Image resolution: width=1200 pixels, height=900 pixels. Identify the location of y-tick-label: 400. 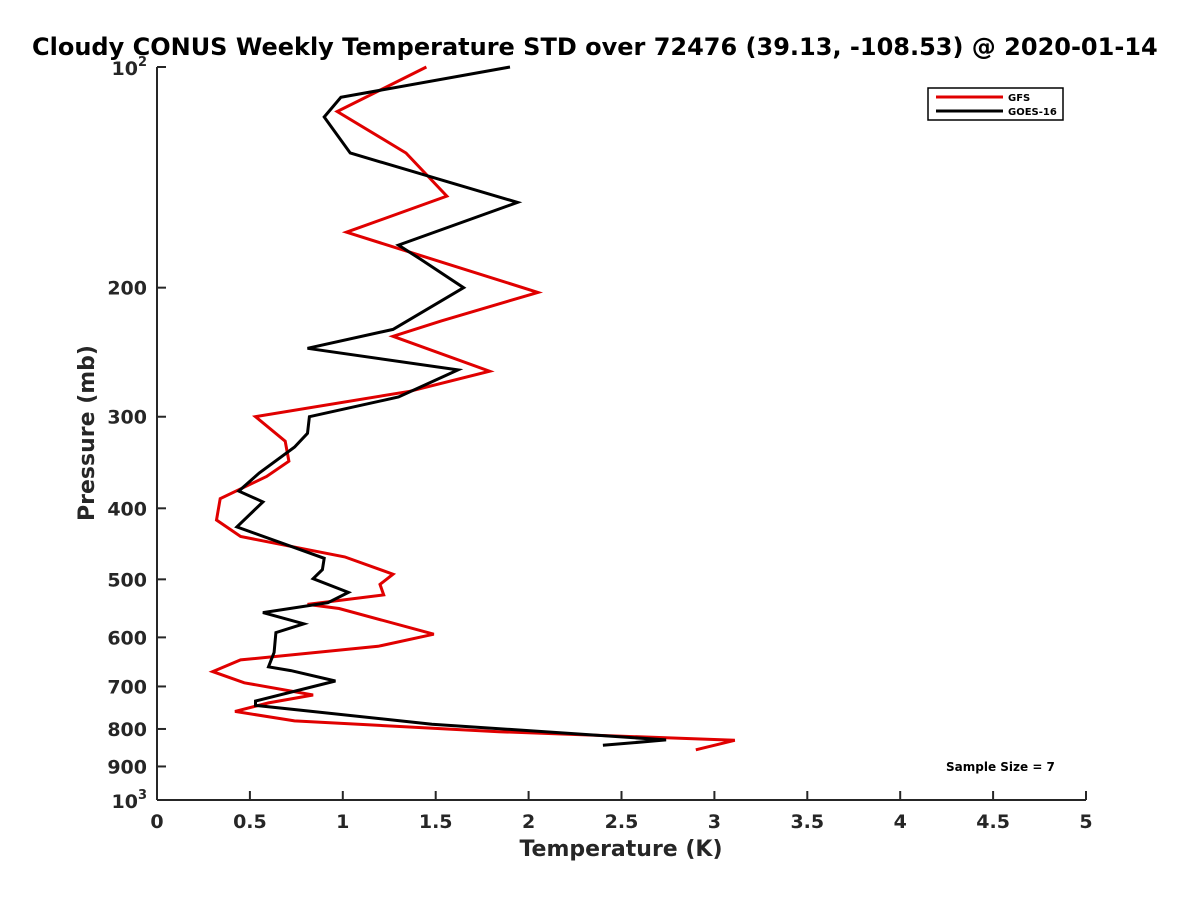
(127, 509).